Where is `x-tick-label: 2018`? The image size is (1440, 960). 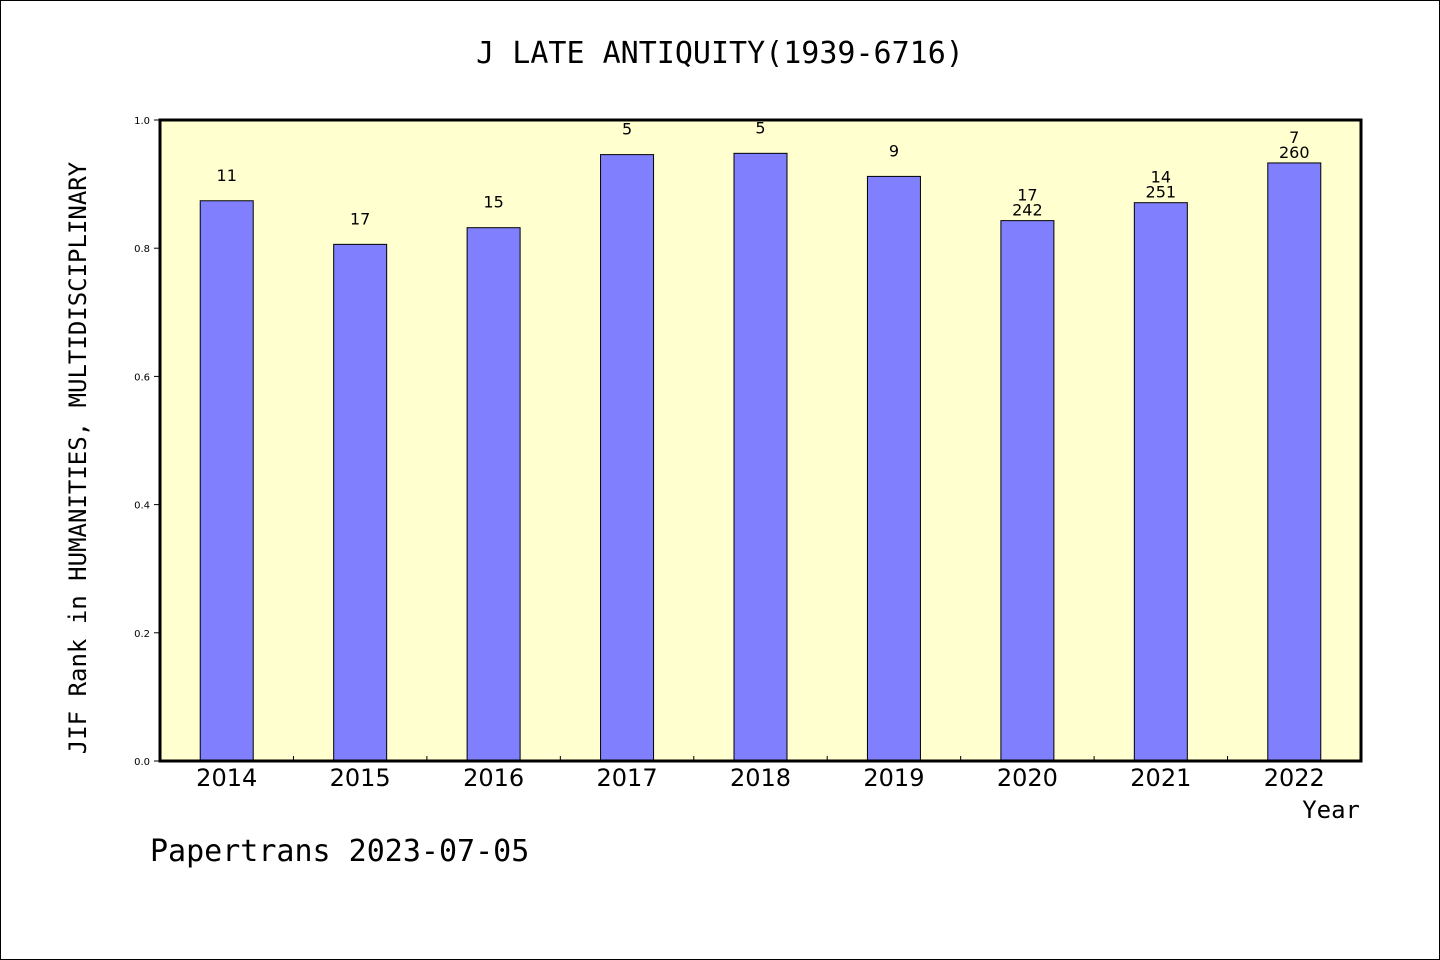
x-tick-label: 2018 is located at coordinates (760, 778).